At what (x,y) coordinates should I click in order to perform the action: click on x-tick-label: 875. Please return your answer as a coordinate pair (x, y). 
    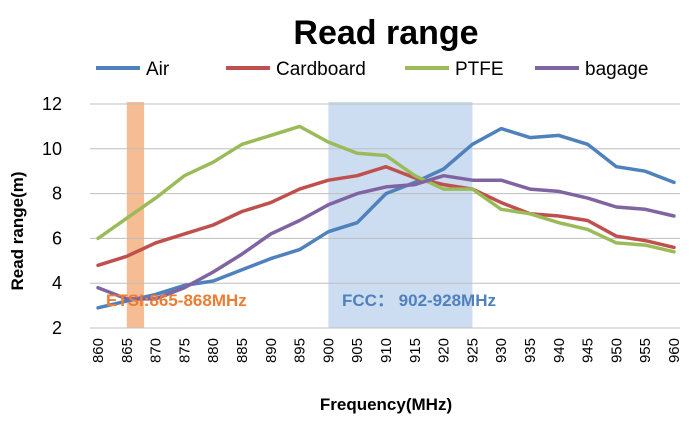
    Looking at the image, I should click on (184, 350).